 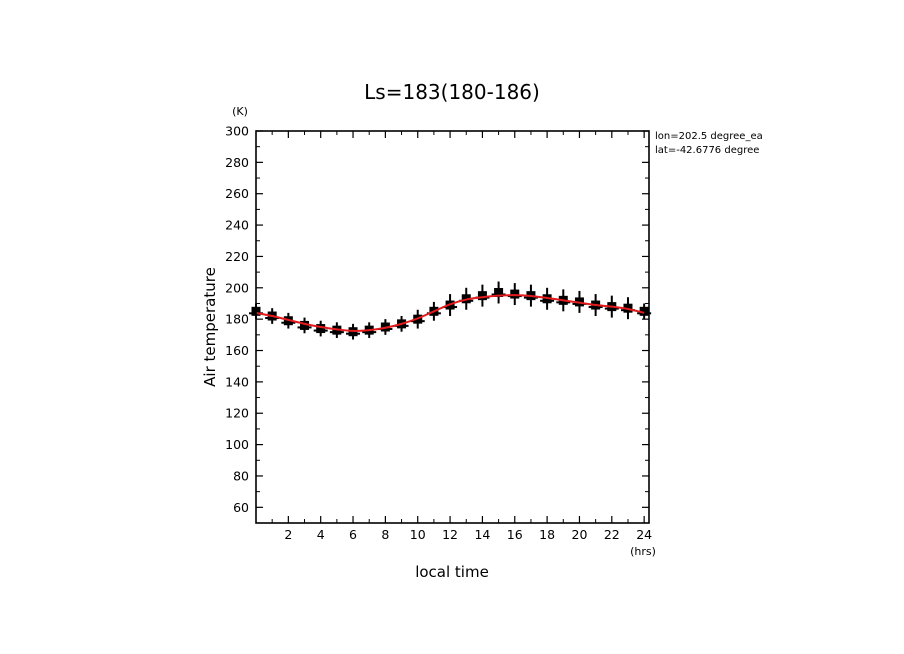 I want to click on y-tick-label: 180, so click(x=237, y=319).